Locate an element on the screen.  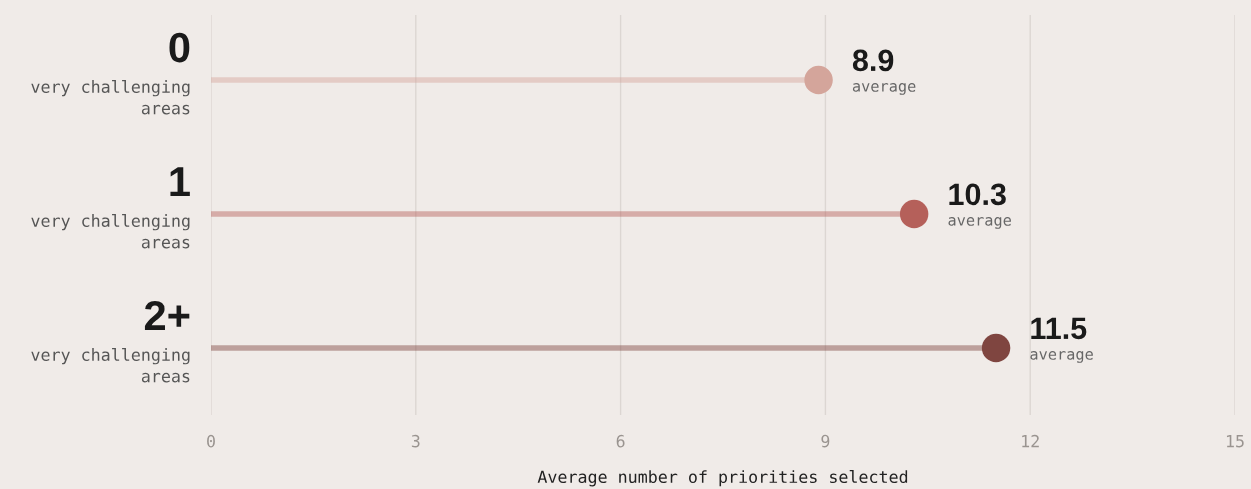
y-tick-label: 0 very challenging areas is located at coordinates (110, 73).